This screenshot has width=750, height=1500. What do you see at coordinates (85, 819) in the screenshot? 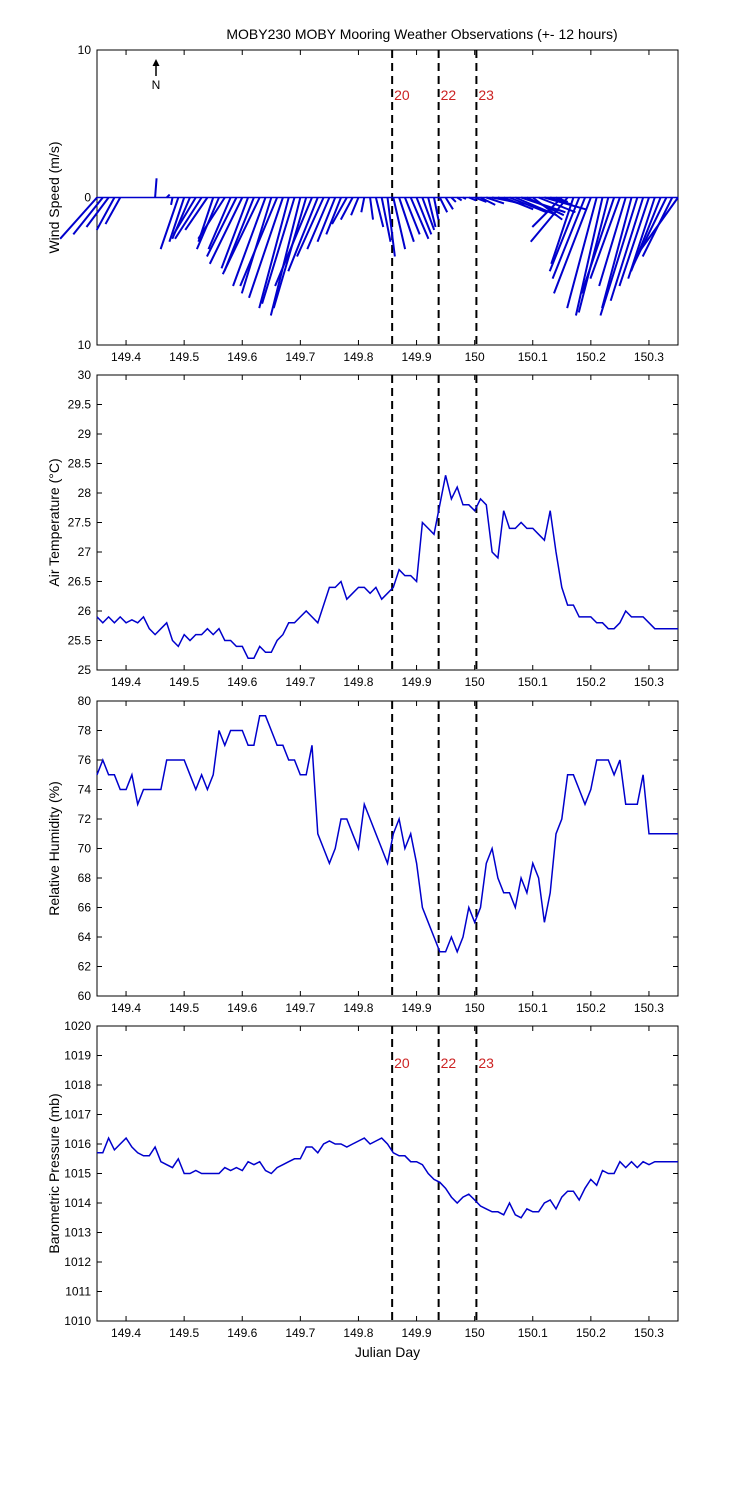
I see `y-tick-label: 72` at bounding box center [85, 819].